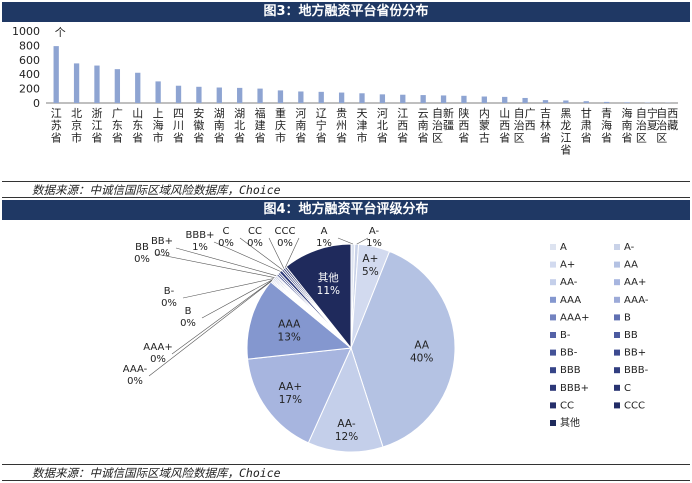 The height and width of the screenshot is (483, 692). I want to click on pie-pct-7: 0%, so click(135, 381).